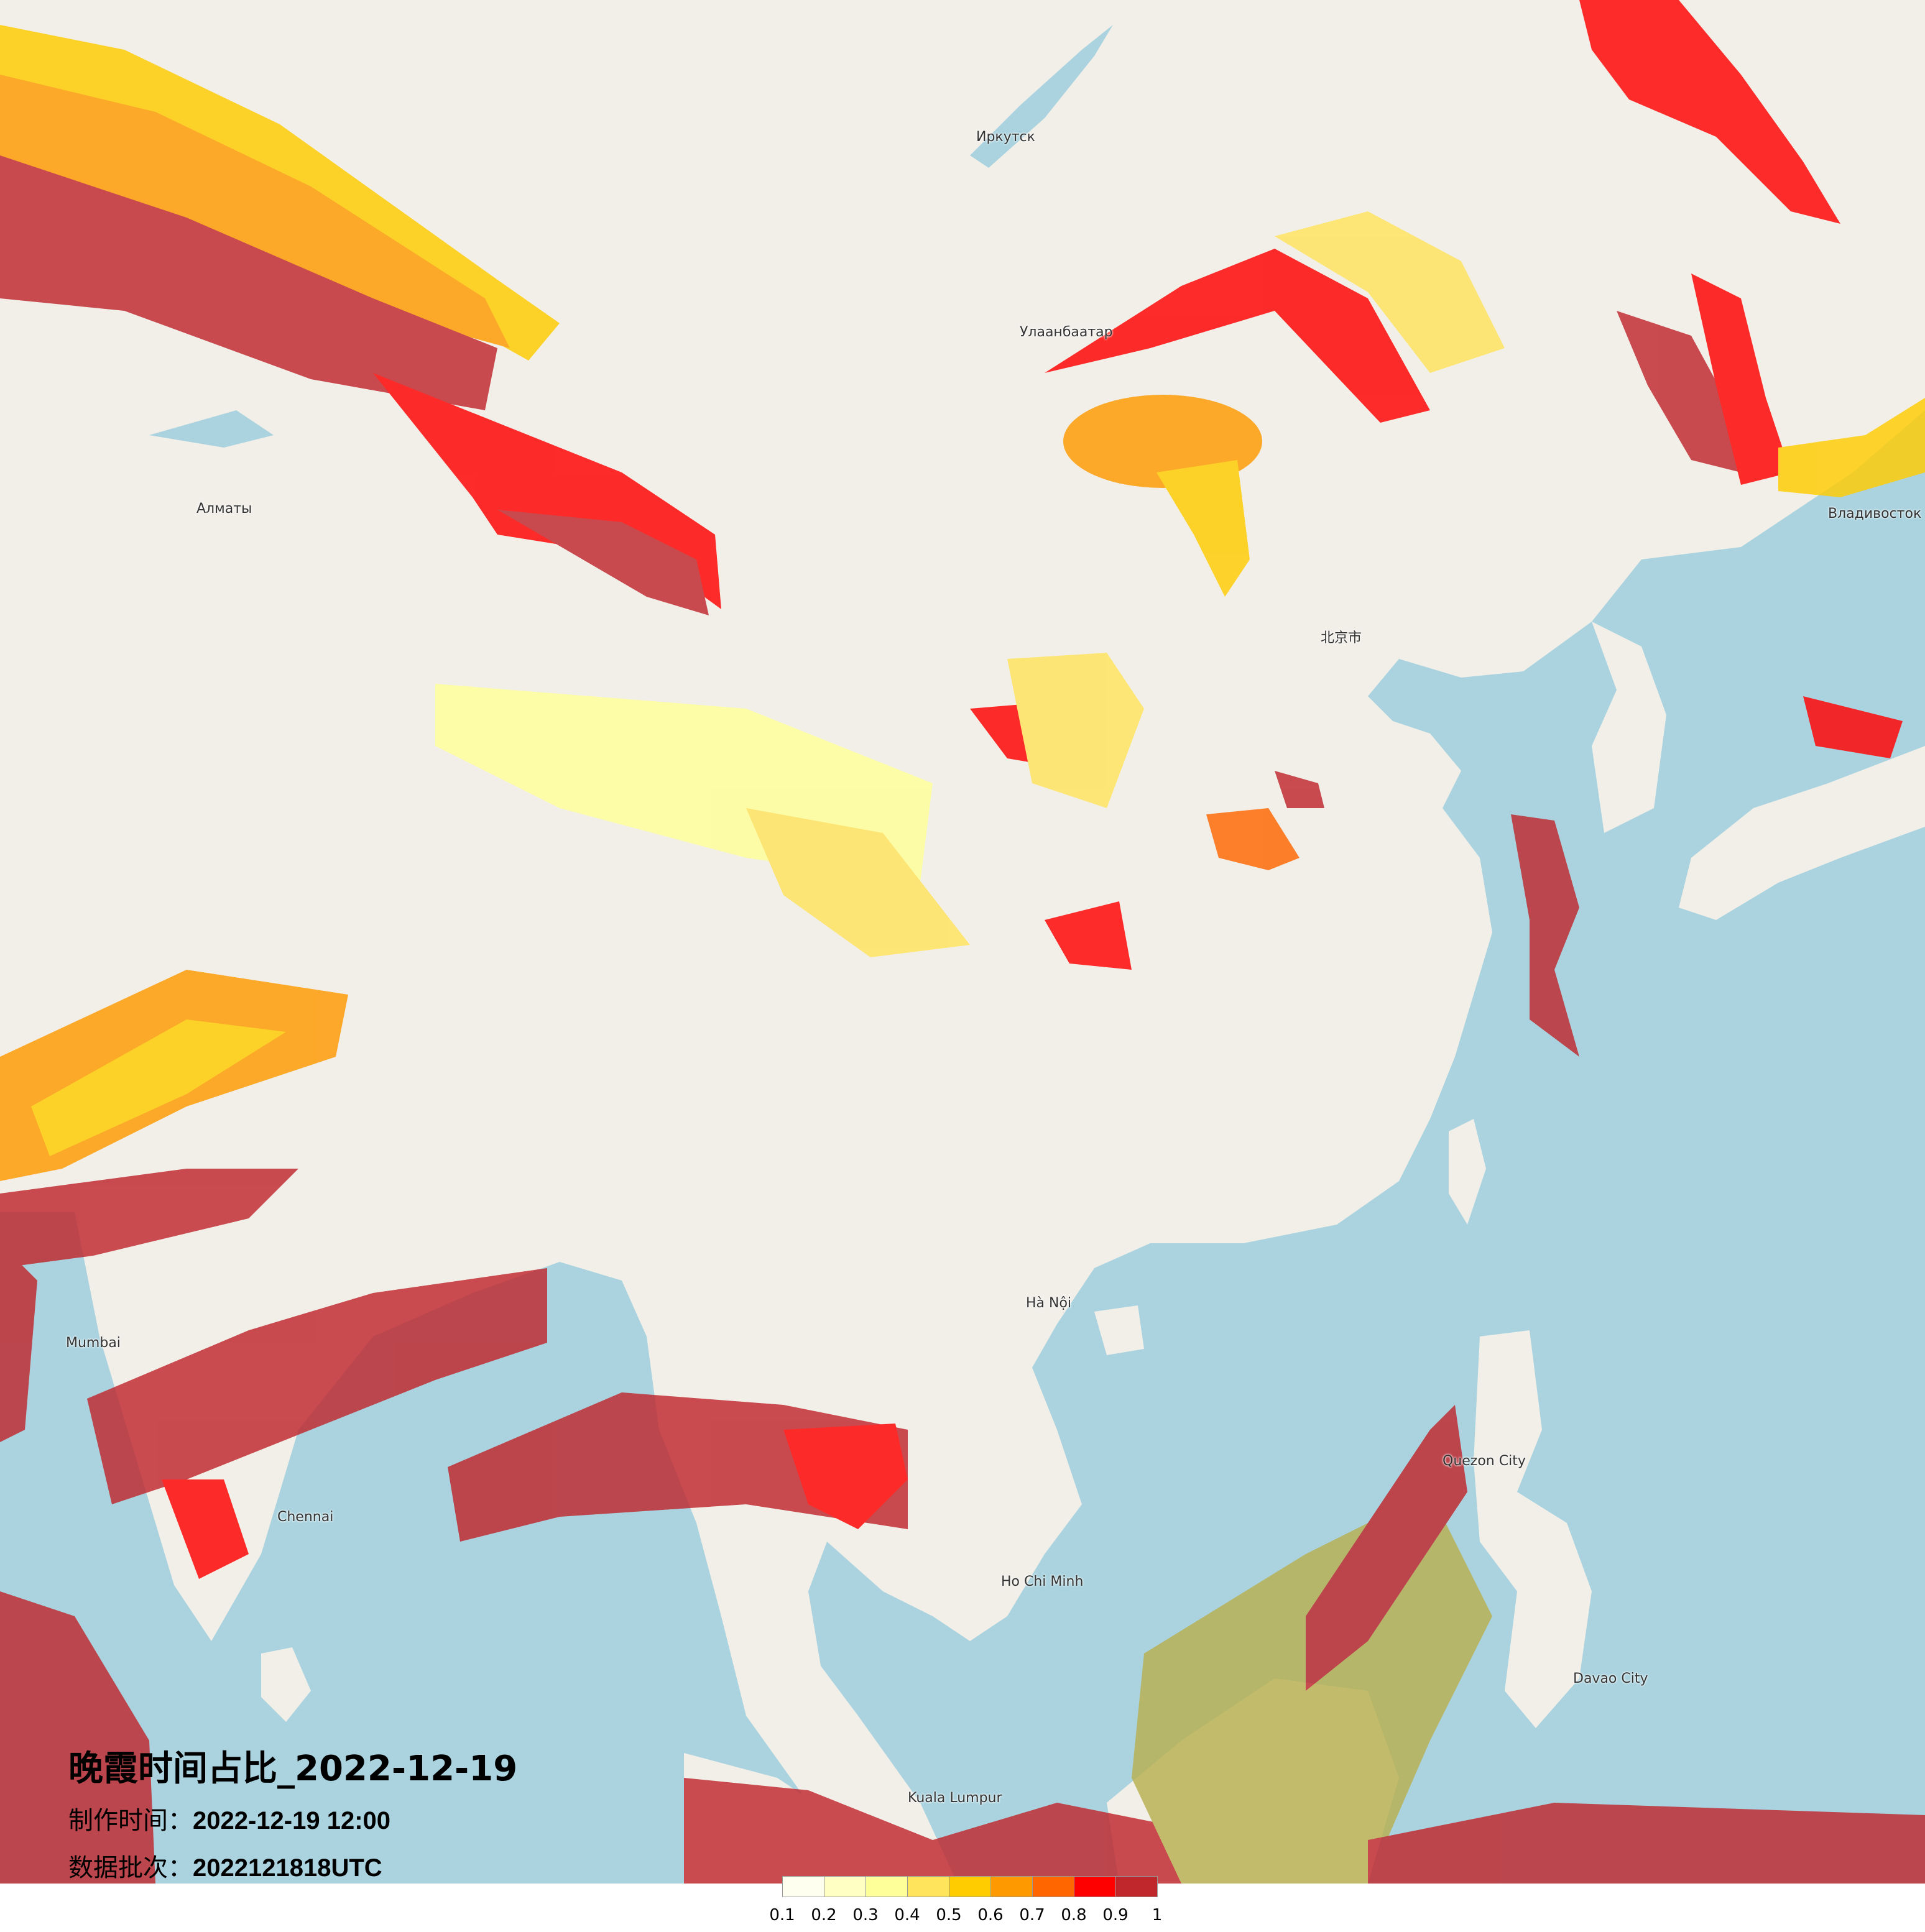  What do you see at coordinates (211, 429) in the screenshot?
I see `lake-balkhash` at bounding box center [211, 429].